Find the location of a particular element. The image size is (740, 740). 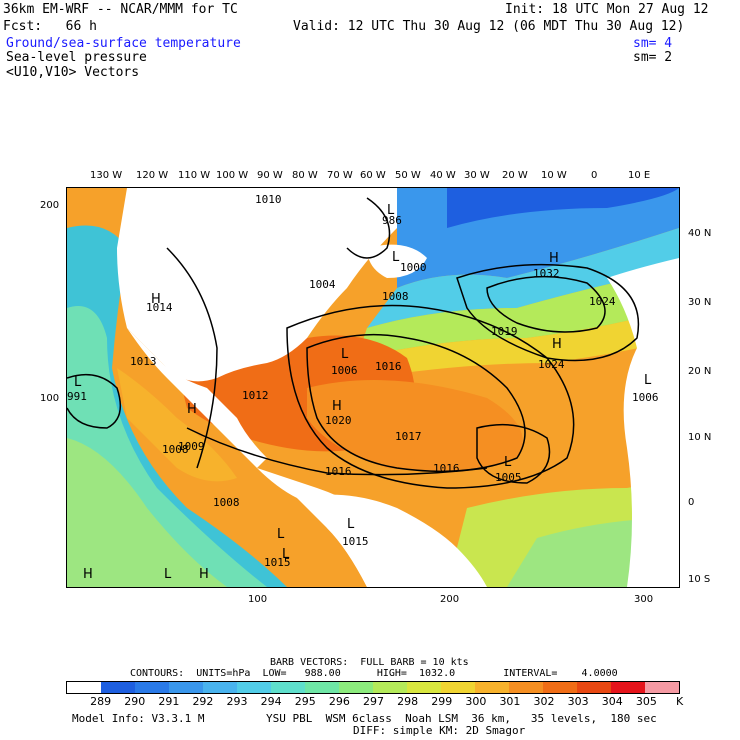

lon-label: 10 E is located at coordinates (639, 175).